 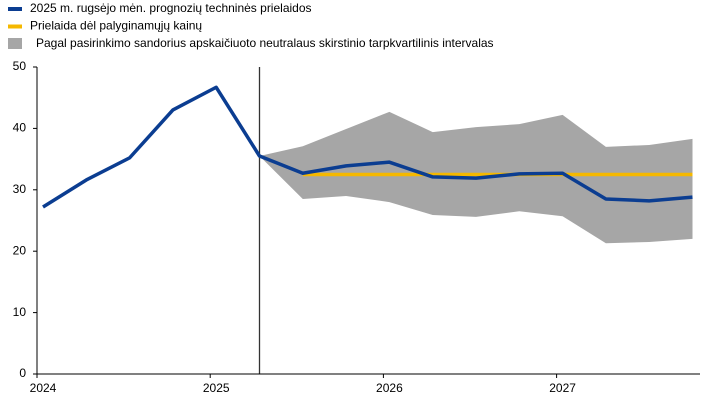 What do you see at coordinates (20, 128) in the screenshot?
I see `y-tick-label: 40` at bounding box center [20, 128].